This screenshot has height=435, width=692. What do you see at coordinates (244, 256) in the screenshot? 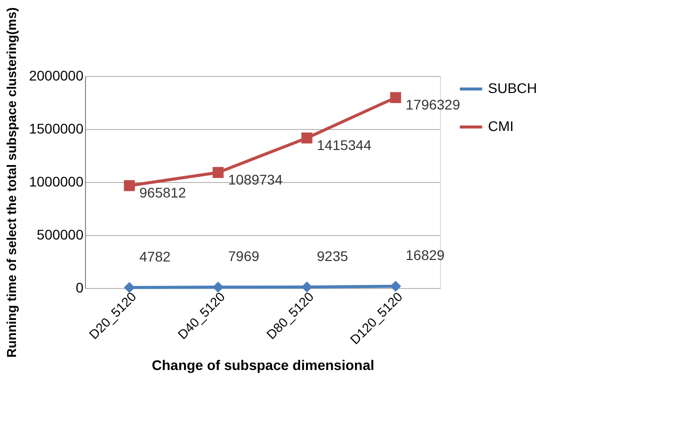
I see `data-label: 7969` at bounding box center [244, 256].